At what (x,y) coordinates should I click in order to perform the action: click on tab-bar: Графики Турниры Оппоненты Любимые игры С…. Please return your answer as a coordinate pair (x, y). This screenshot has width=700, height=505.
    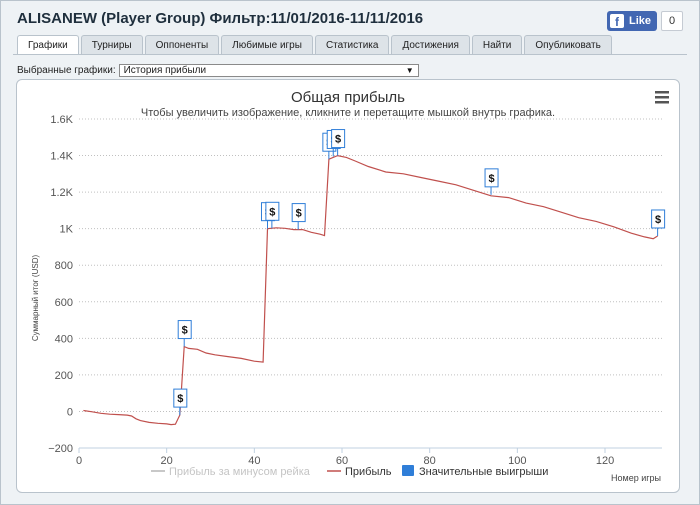
    Looking at the image, I should click on (314, 45).